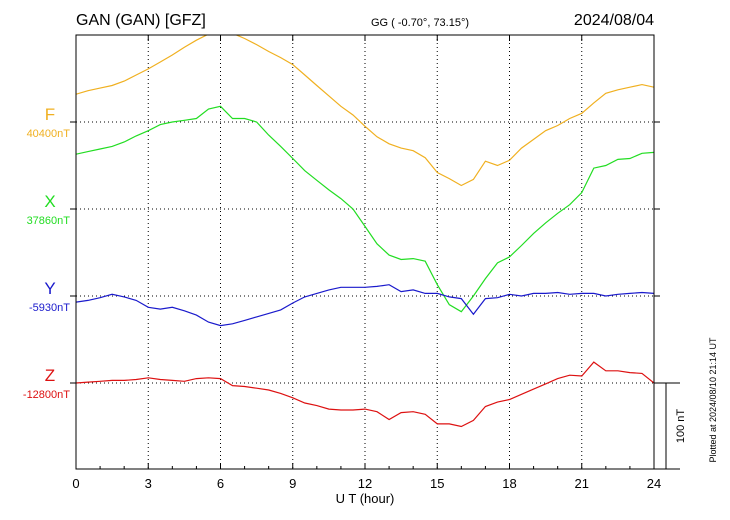 The width and height of the screenshot is (730, 520). Describe the element at coordinates (582, 483) in the screenshot. I see `x-tick-label: 21` at that location.